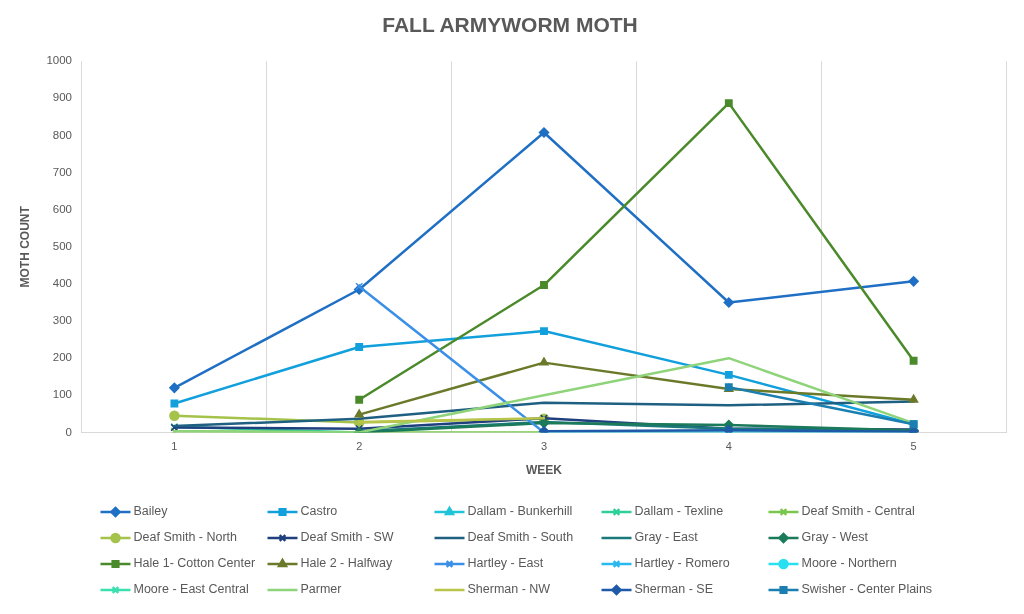 Image resolution: width=1024 pixels, height=614 pixels. Describe the element at coordinates (346, 563) in the screenshot. I see `legend-label: Hale 2 - Halfway` at that location.